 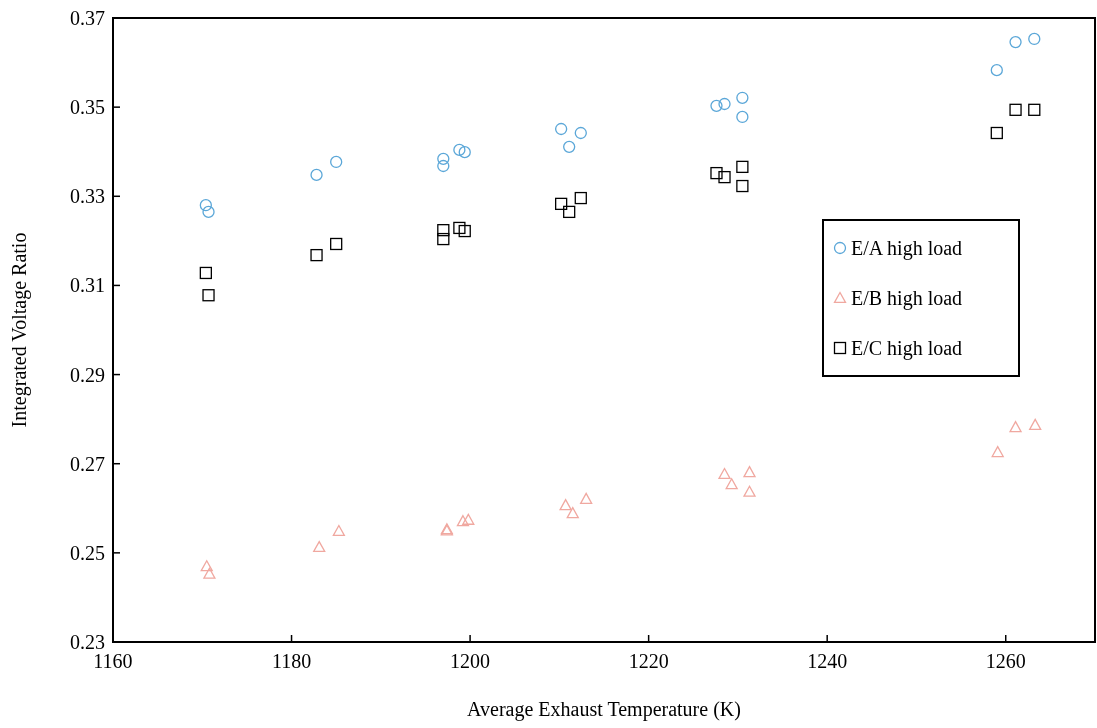 I want to click on y-axis-title: Integrated Voltage Ratio, so click(x=19, y=330).